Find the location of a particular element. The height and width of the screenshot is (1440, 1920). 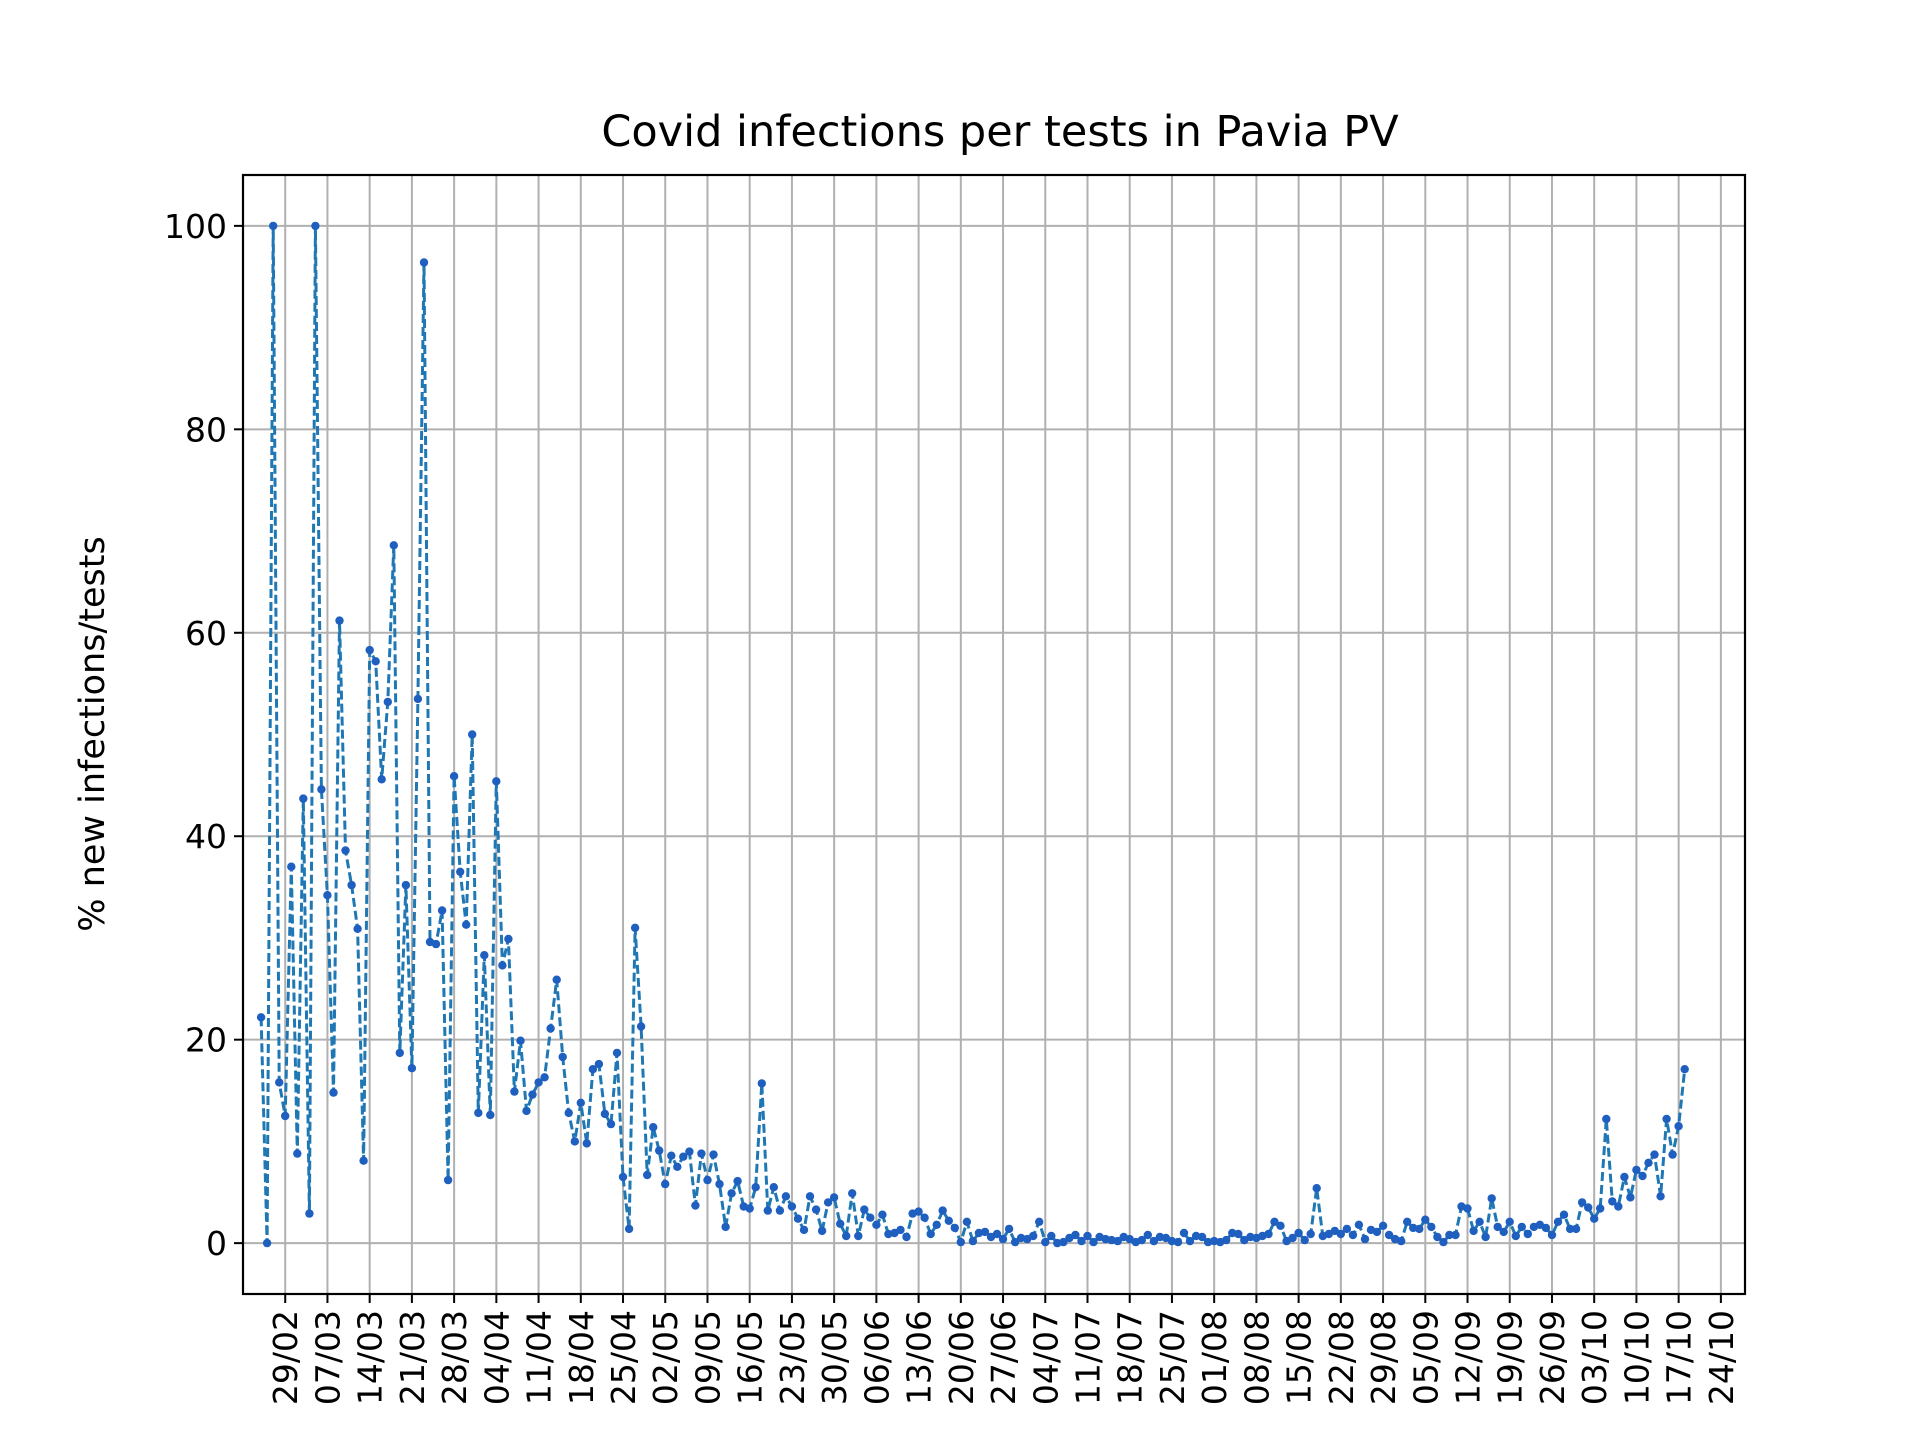

y-tick-label: 20 is located at coordinates (206, 1040).